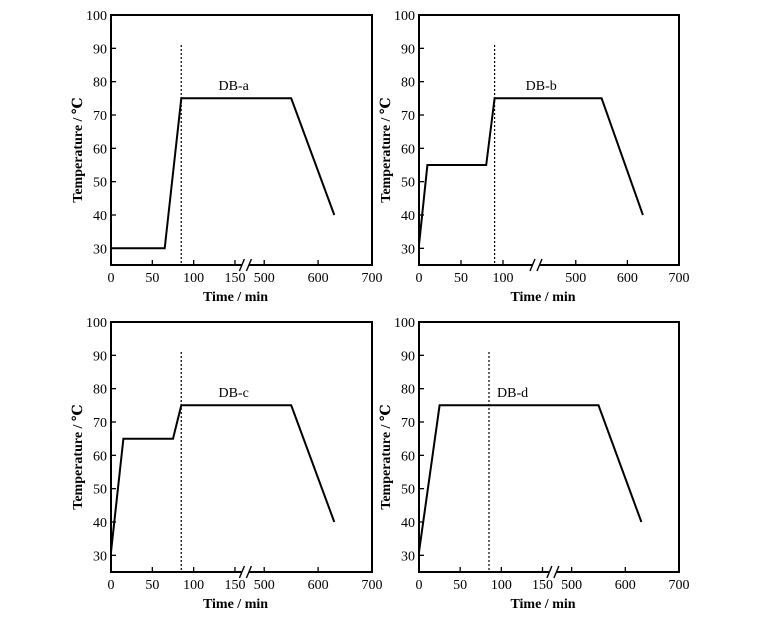 The image size is (781, 618). I want to click on panel-title: DB-d, so click(512, 393).